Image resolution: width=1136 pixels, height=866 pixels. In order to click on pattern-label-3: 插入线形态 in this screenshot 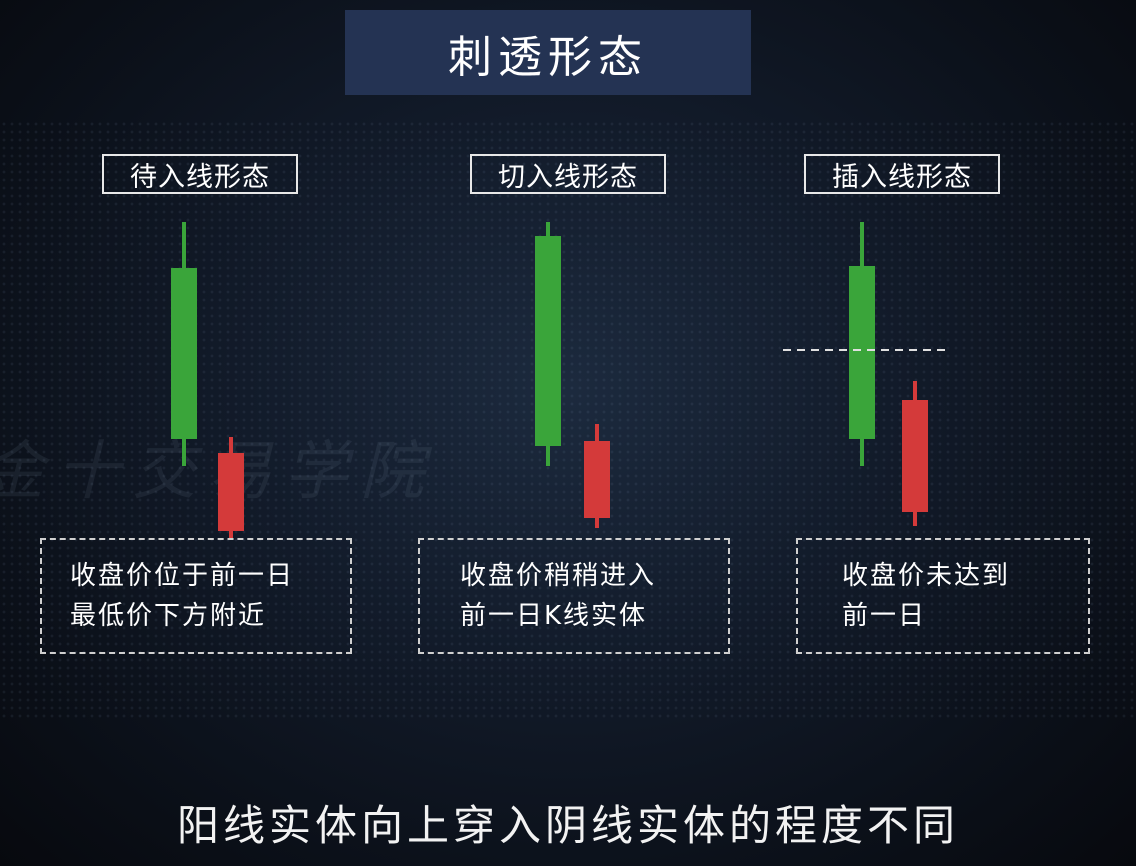, I will do `click(902, 174)`.